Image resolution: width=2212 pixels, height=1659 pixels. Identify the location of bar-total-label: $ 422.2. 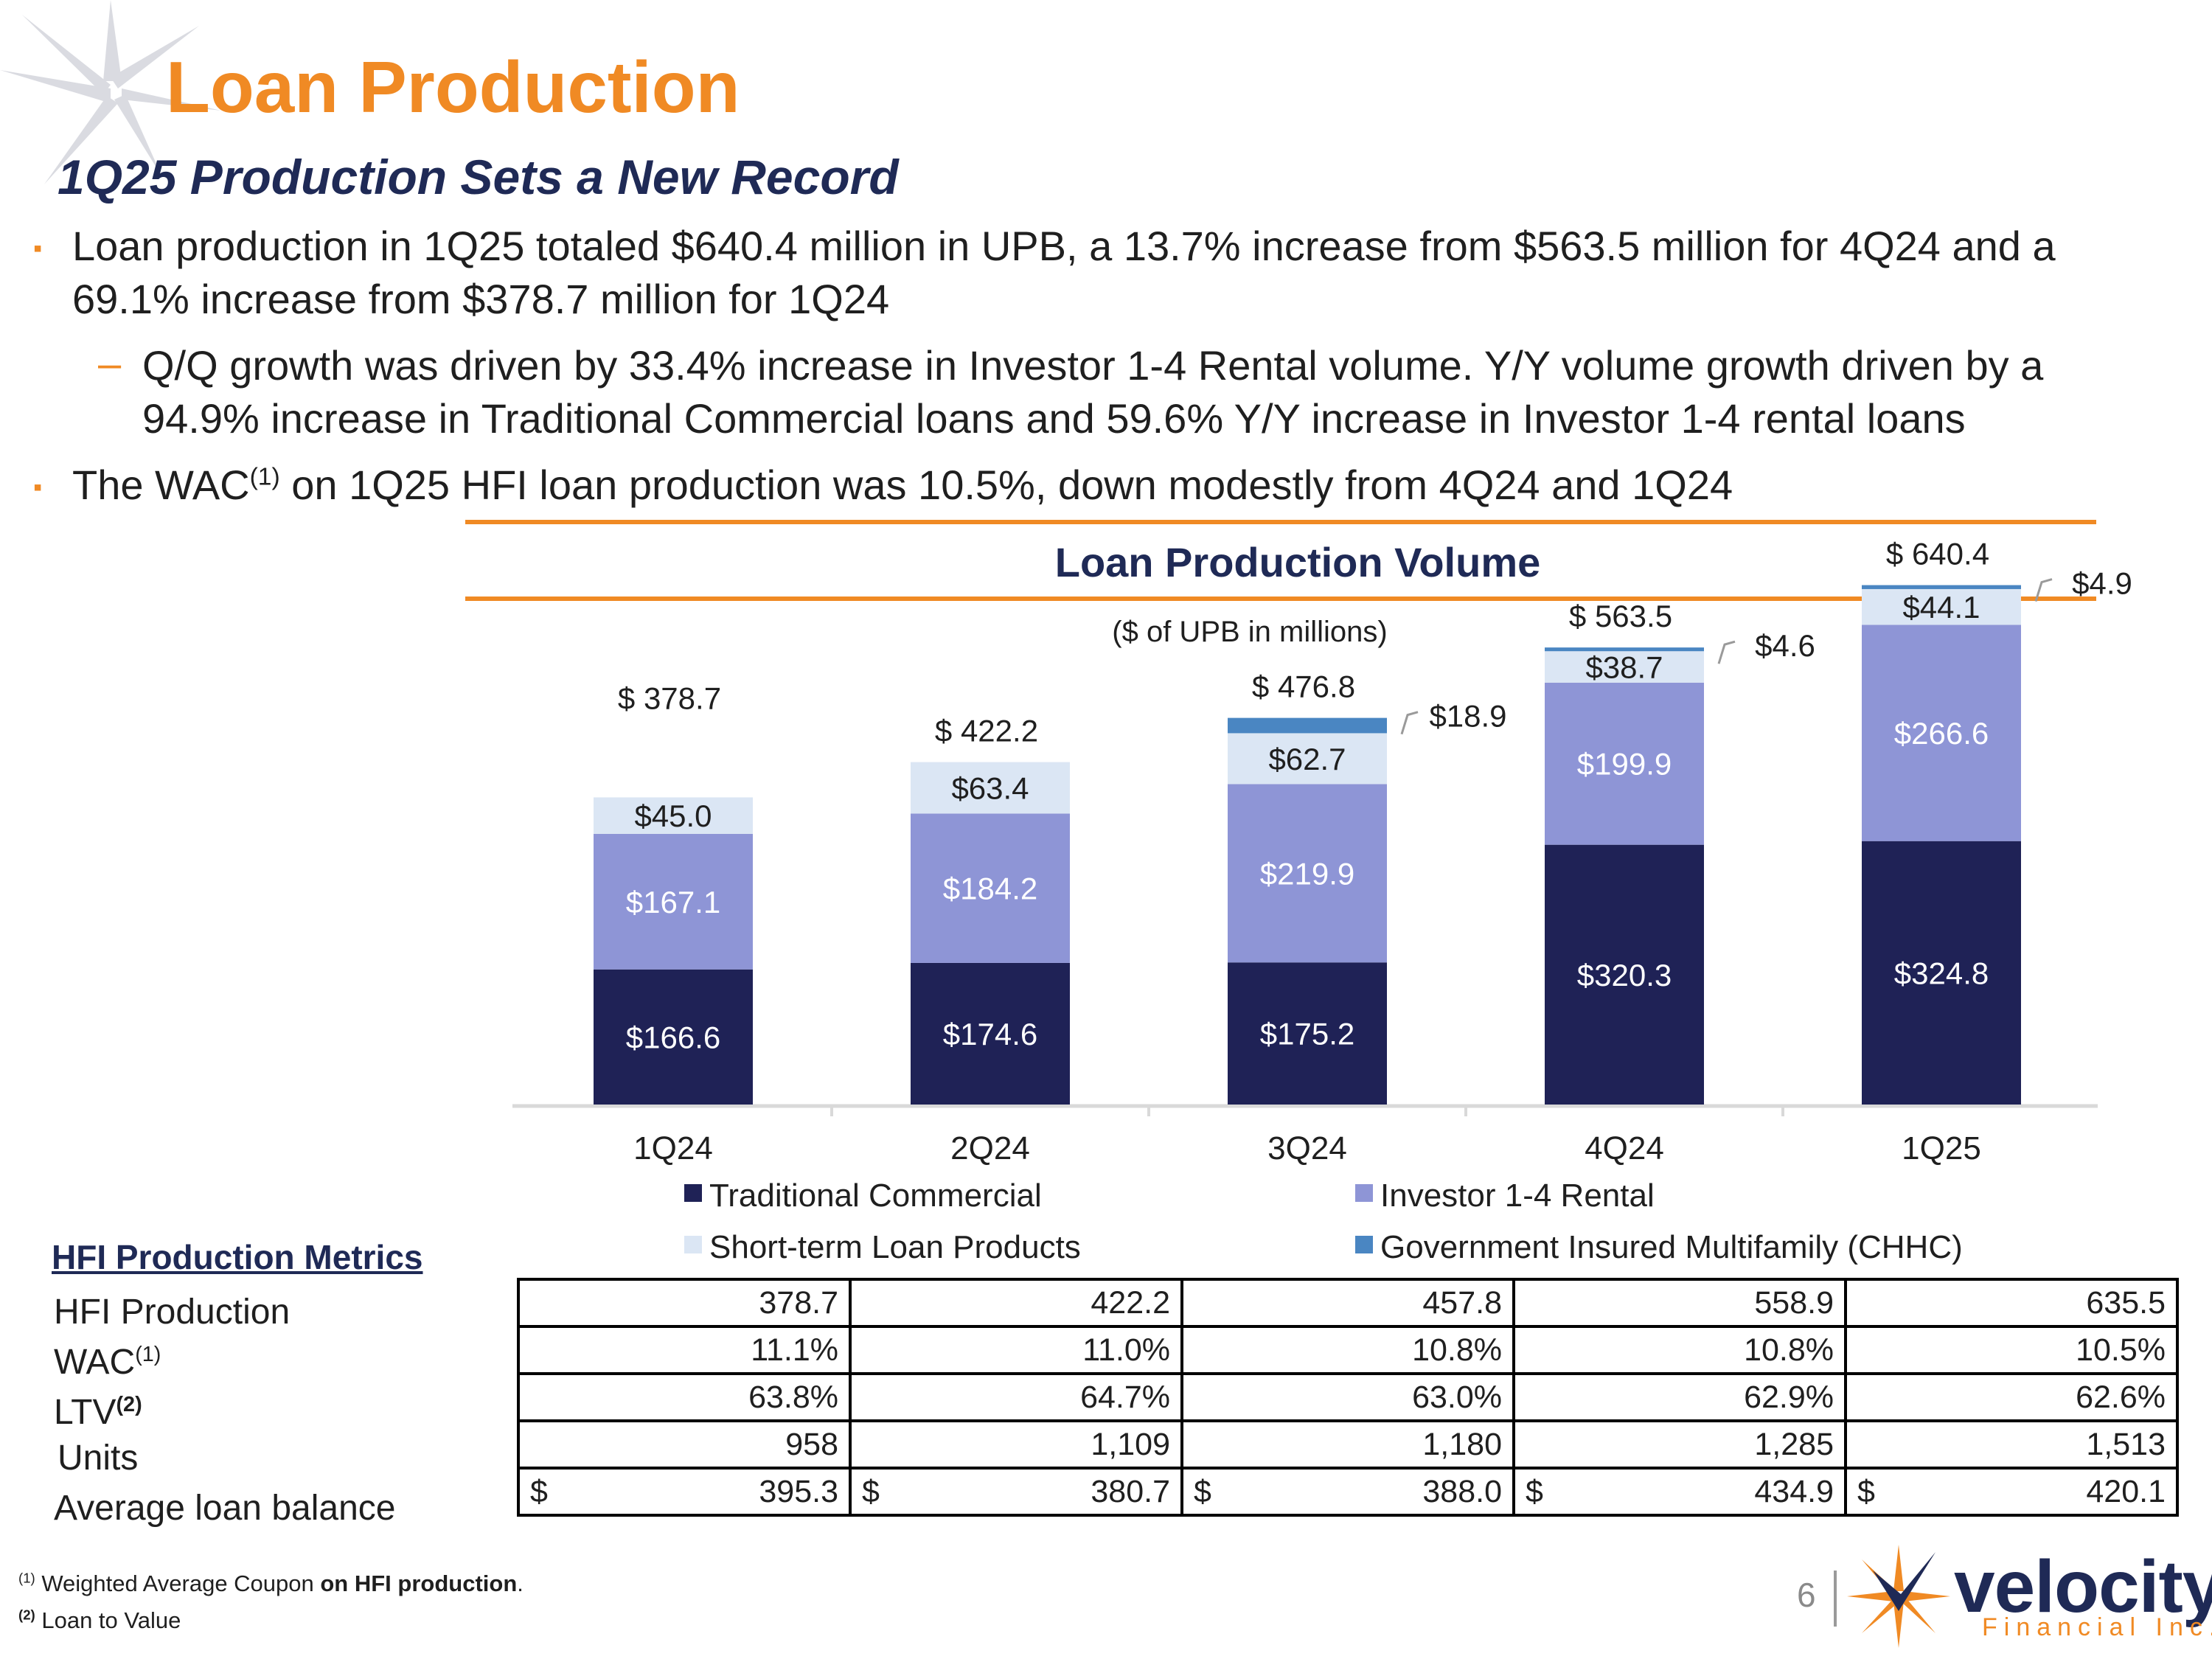
(986, 731).